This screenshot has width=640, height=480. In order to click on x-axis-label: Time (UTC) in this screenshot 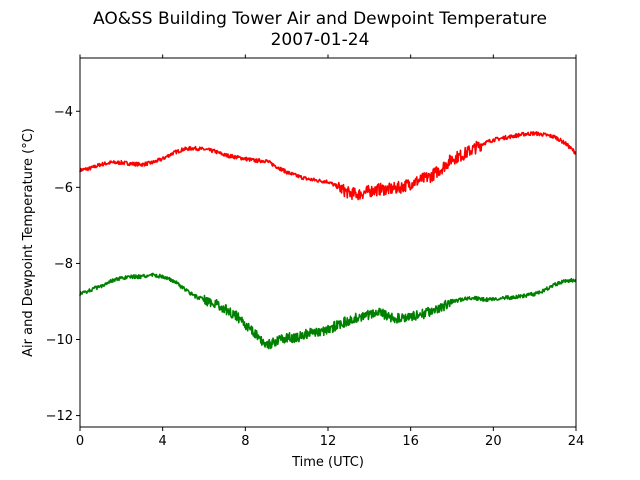, I will do `click(327, 462)`.